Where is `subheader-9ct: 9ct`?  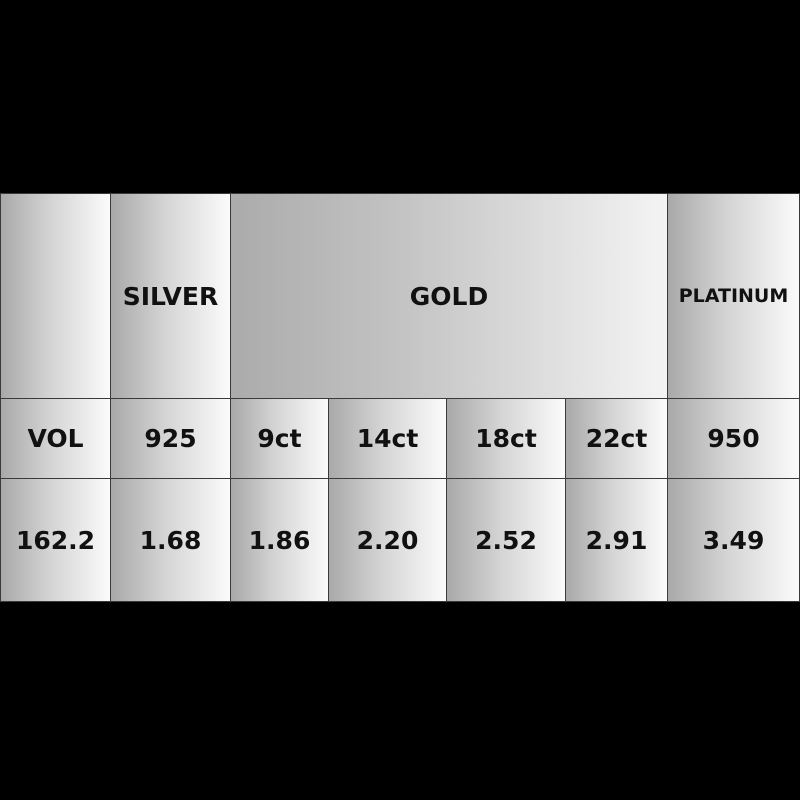
subheader-9ct: 9ct is located at coordinates (279, 438).